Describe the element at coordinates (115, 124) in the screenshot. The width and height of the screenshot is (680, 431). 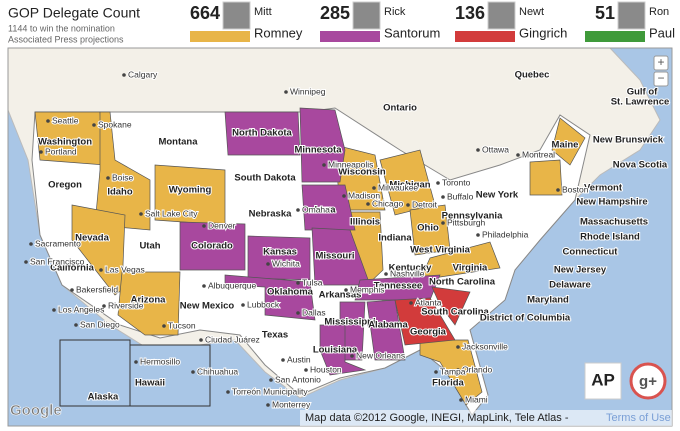
I see `city-label: Spokane` at that location.